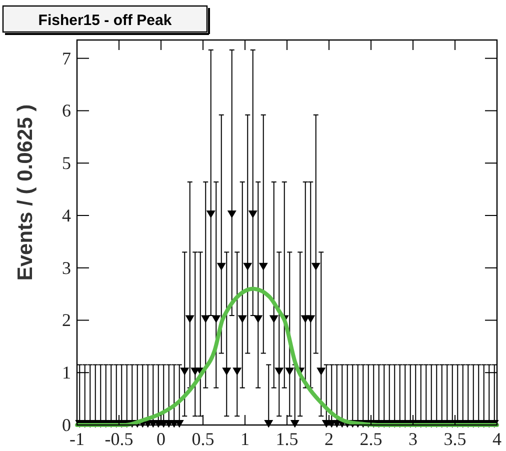  Describe the element at coordinates (66, 110) in the screenshot. I see `y-tick-label: 6` at that location.